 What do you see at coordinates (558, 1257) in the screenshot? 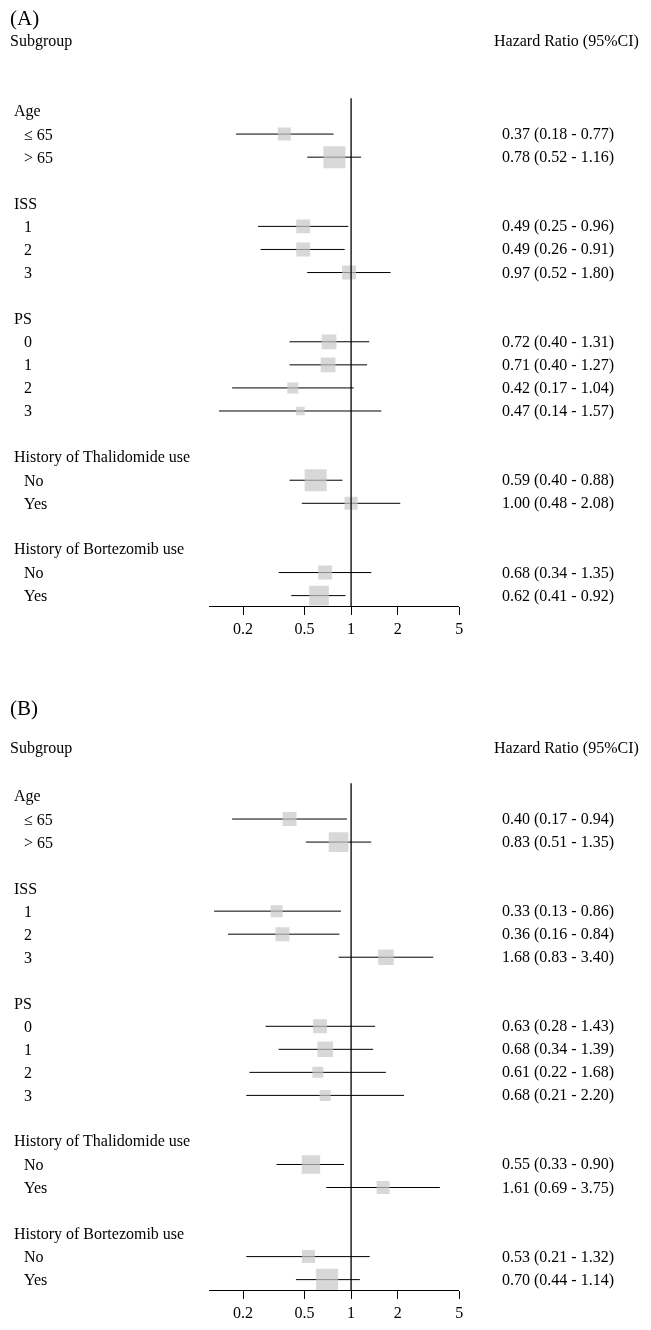
I see `data-label: 0.53 (0.21 - 1.32)` at bounding box center [558, 1257].